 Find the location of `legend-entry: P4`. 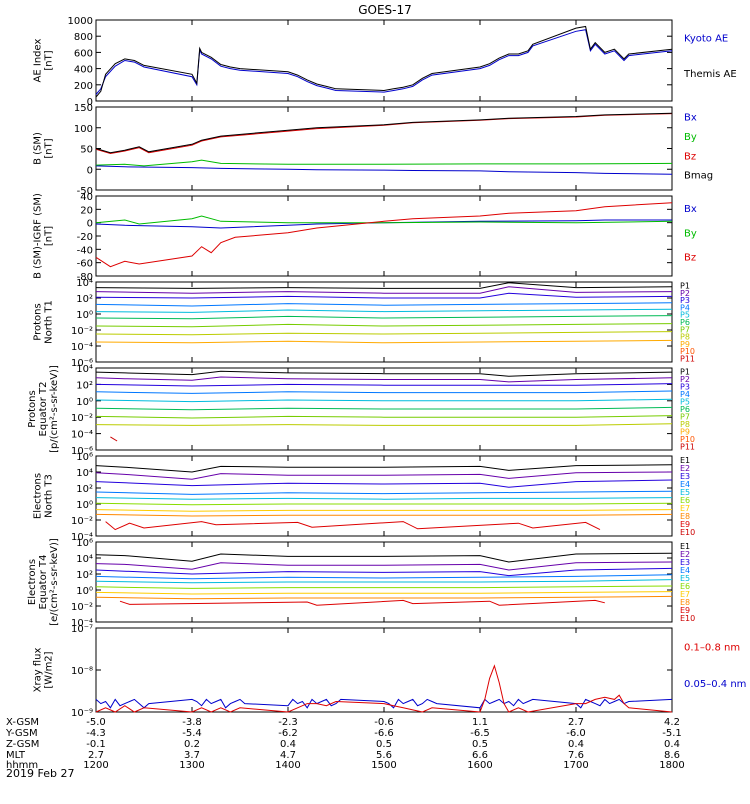

legend-entry: P4 is located at coordinates (685, 394).